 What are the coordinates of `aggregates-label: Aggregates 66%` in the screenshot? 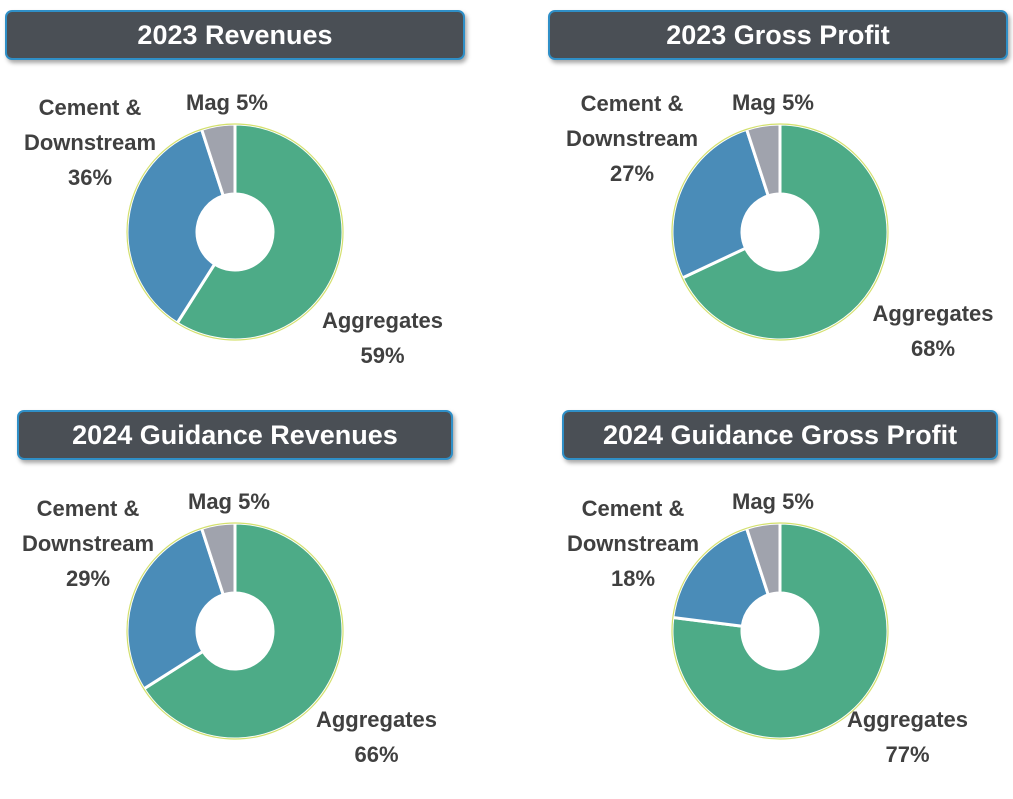 It's located at (376, 737).